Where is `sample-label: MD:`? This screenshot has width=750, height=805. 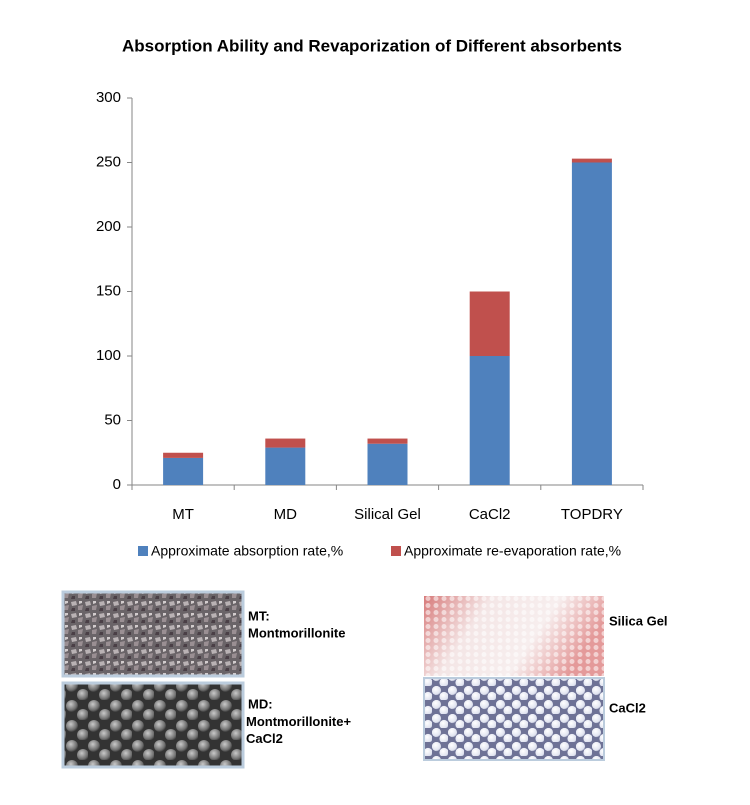
sample-label: MD: is located at coordinates (260, 703).